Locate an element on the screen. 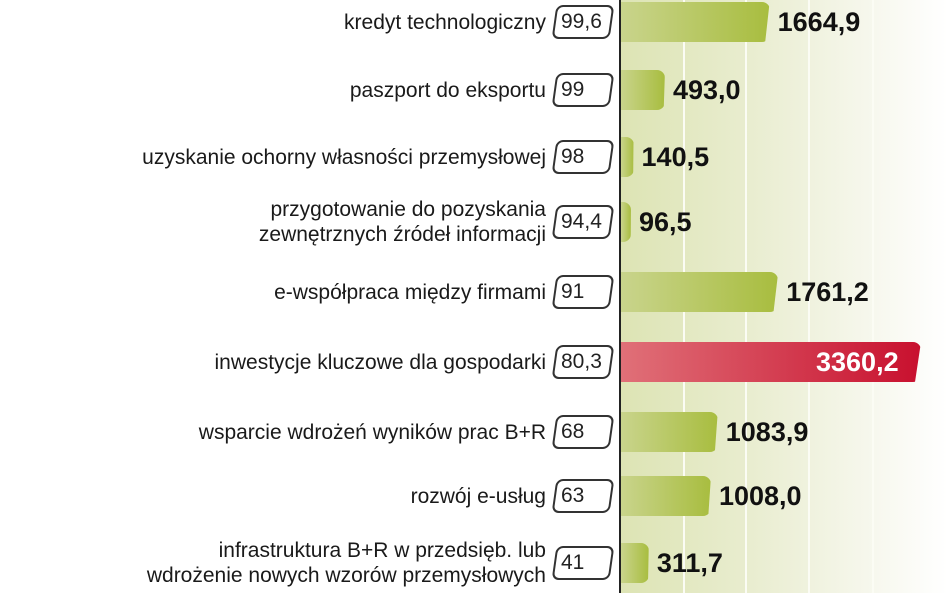  percent-box: 99 is located at coordinates (583, 90).